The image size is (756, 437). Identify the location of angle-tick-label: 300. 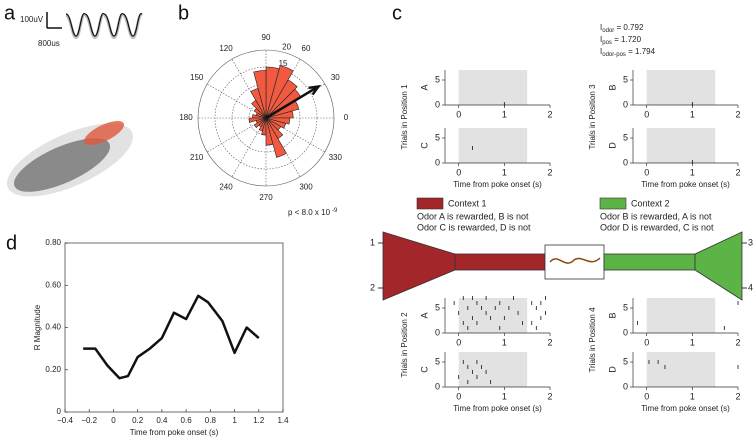
(306, 186).